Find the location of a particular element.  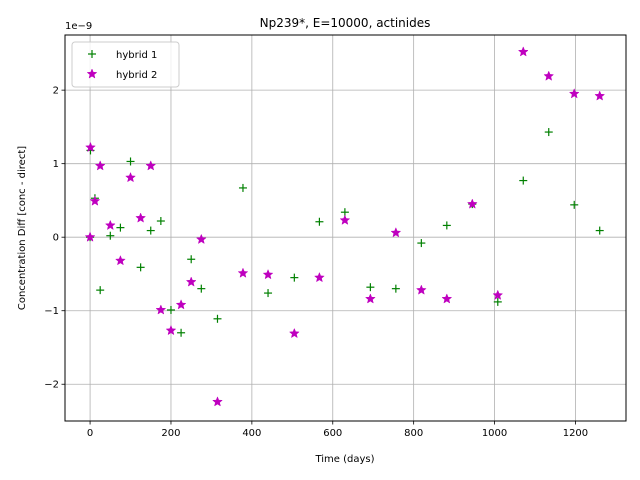

y-tick-label: 1 is located at coordinates (56, 164).